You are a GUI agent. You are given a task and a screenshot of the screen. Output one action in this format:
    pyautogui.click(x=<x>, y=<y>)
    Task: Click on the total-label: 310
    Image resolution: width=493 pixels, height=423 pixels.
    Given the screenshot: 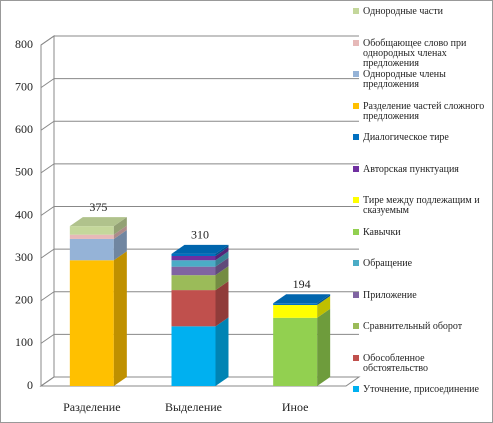 What is the action you would take?
    pyautogui.click(x=200, y=235)
    